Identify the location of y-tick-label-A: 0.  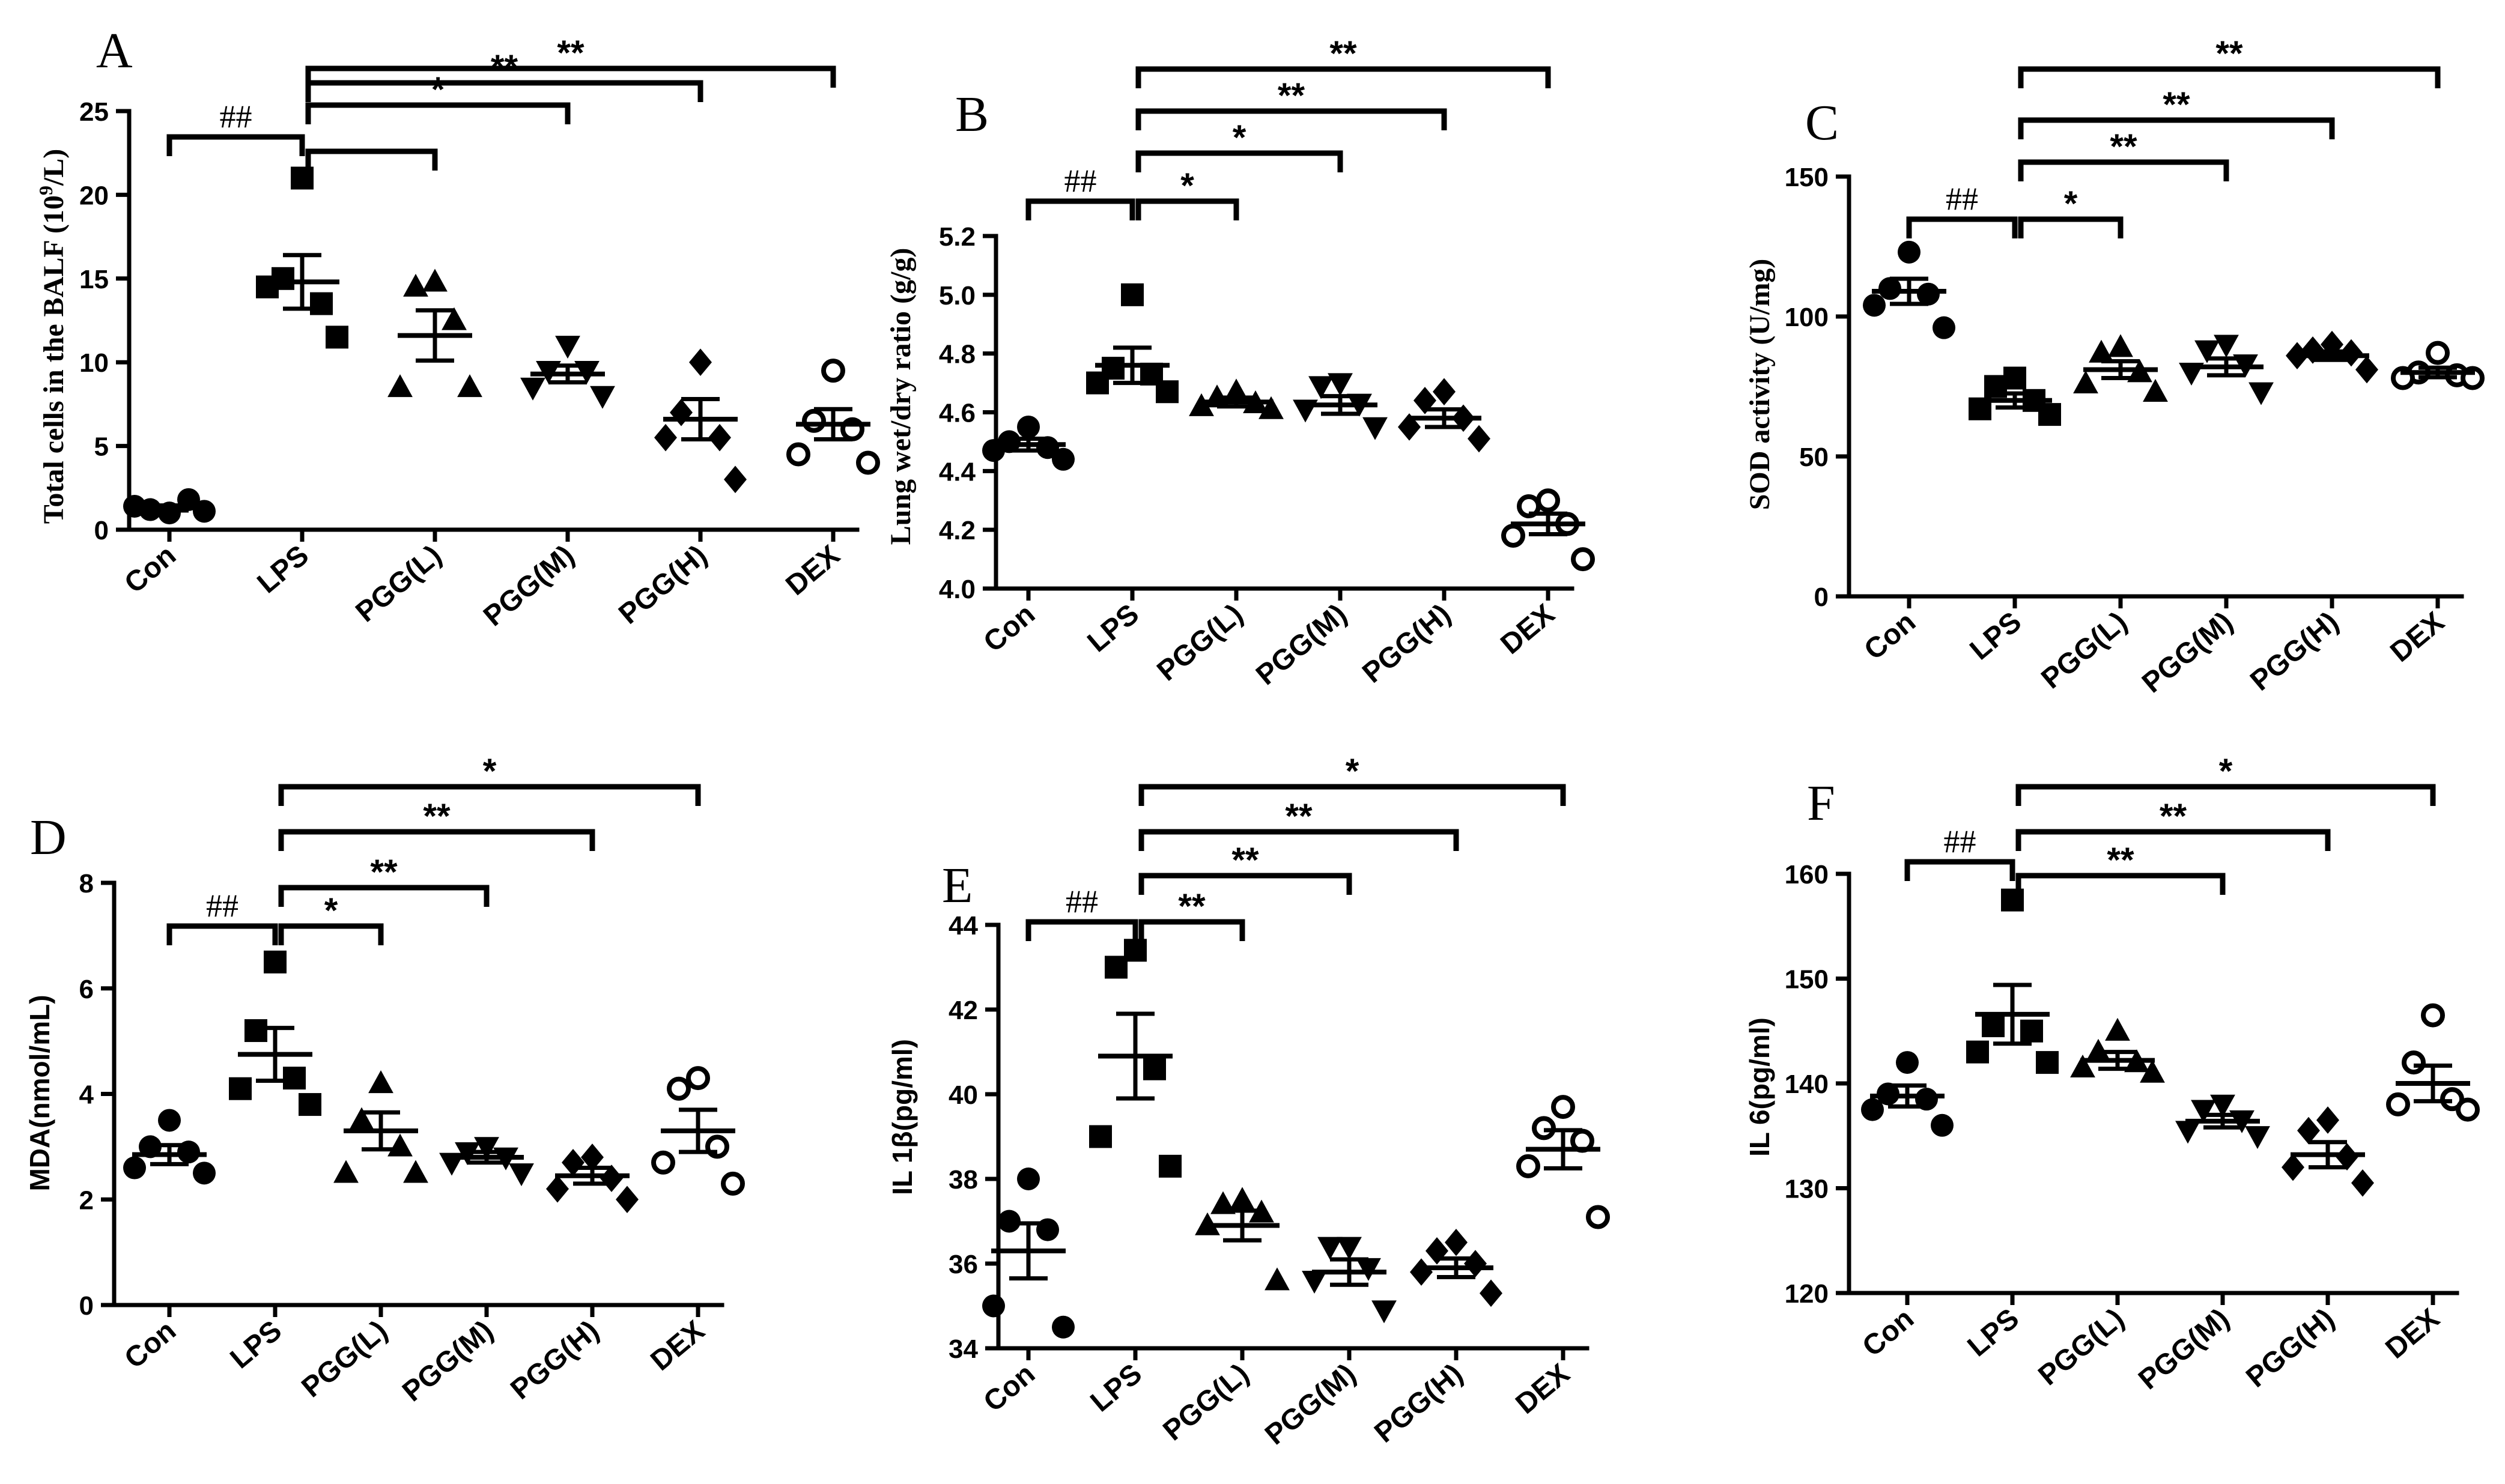
(102, 530).